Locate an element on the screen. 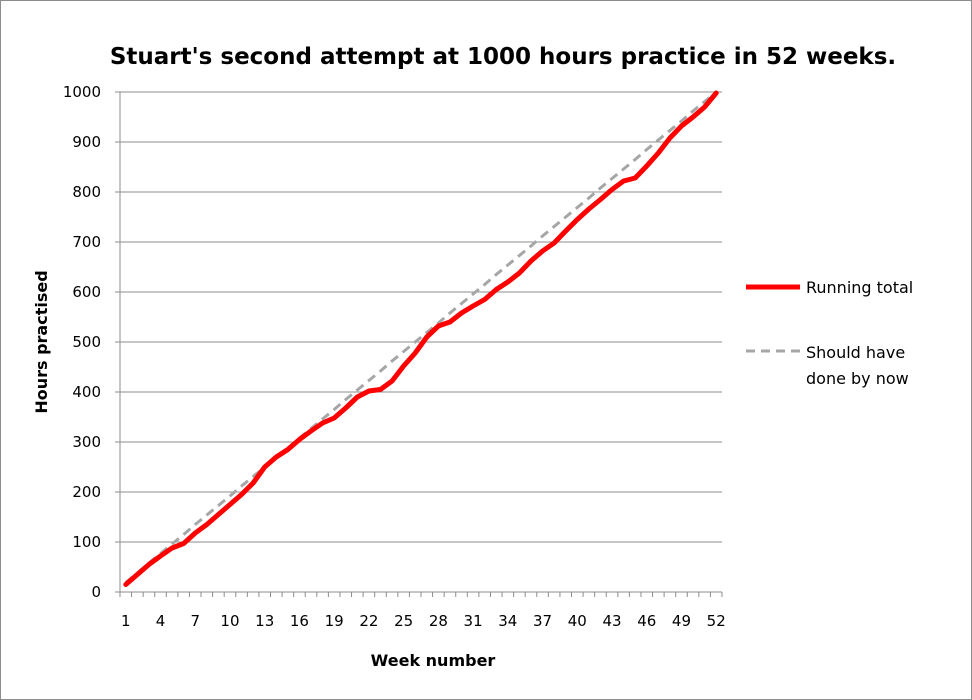 The image size is (972, 700). y-tick-label: 700 is located at coordinates (86, 242).